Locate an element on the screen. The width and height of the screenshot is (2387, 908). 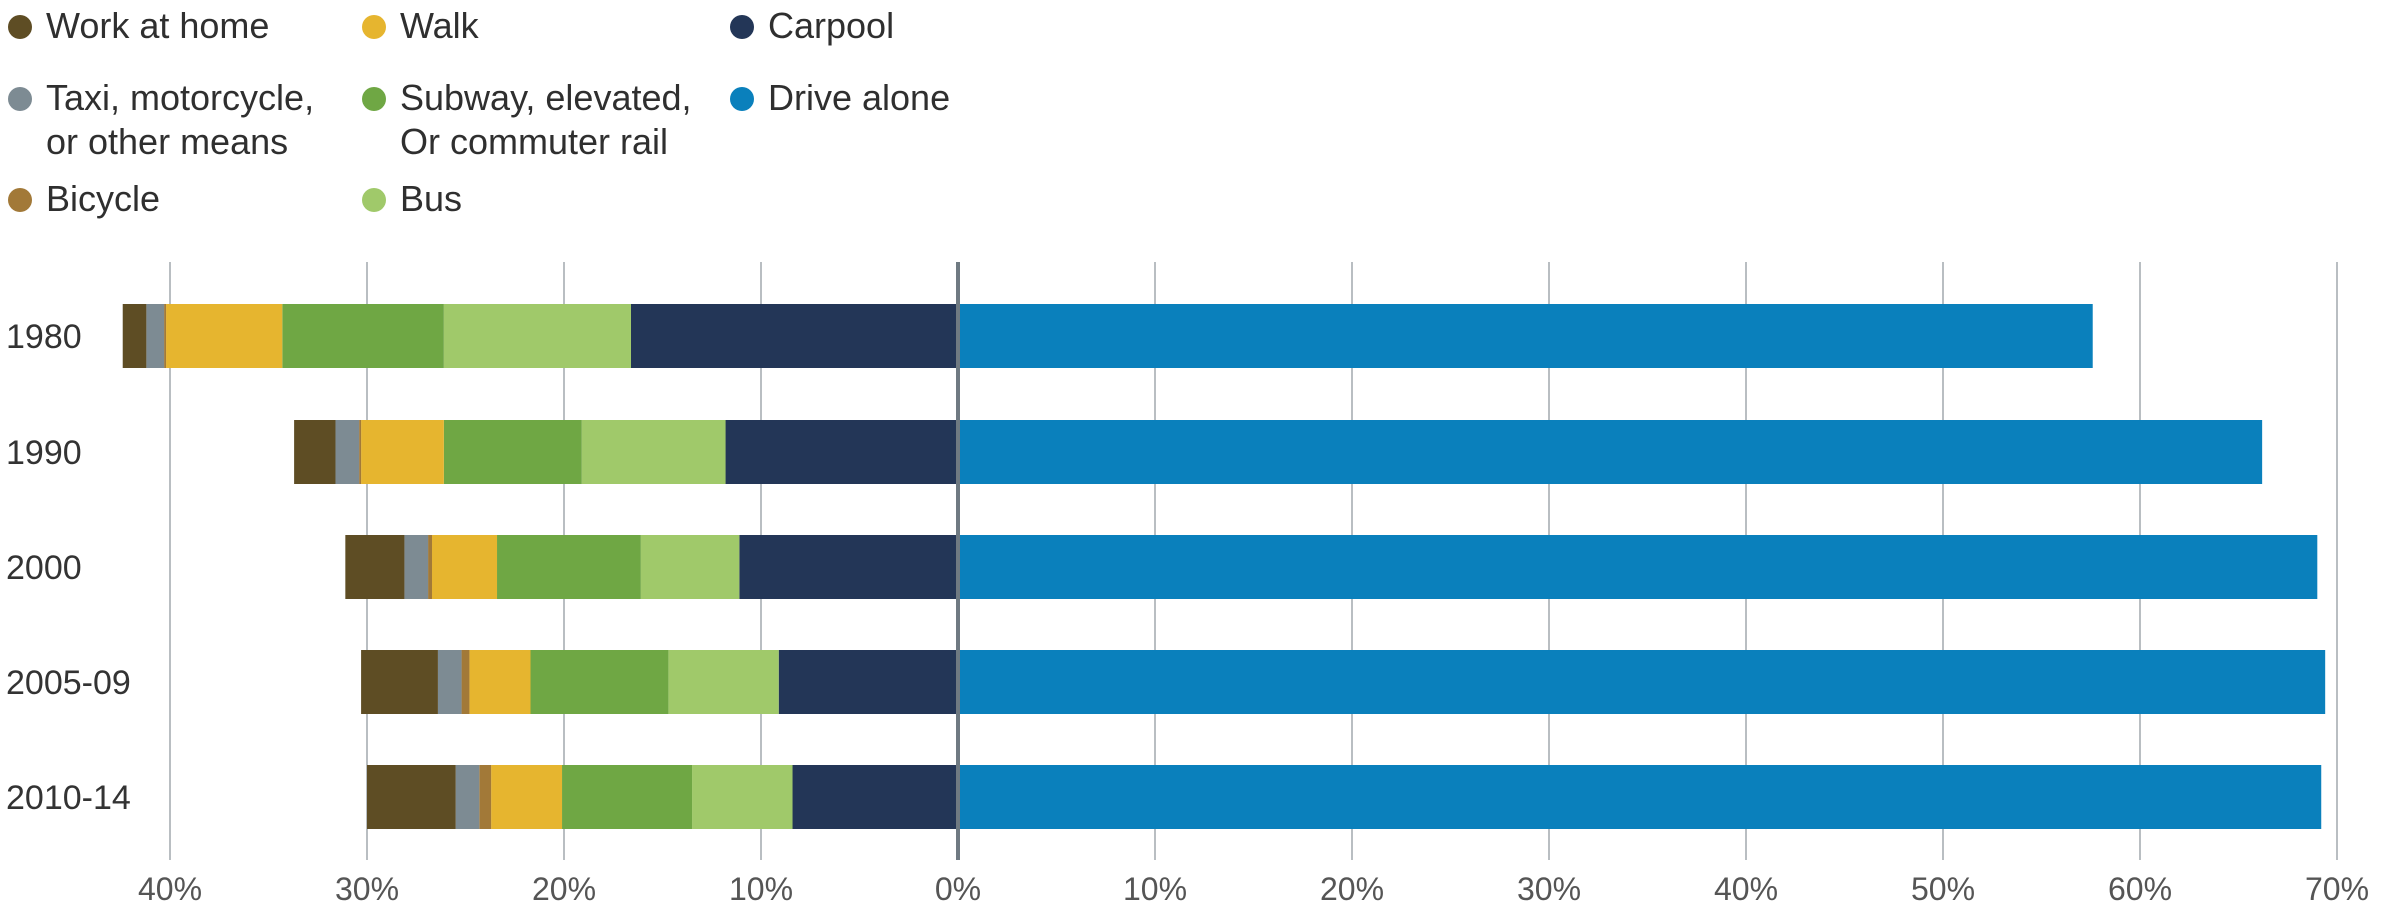
legend-label: Carpool is located at coordinates (831, 25).